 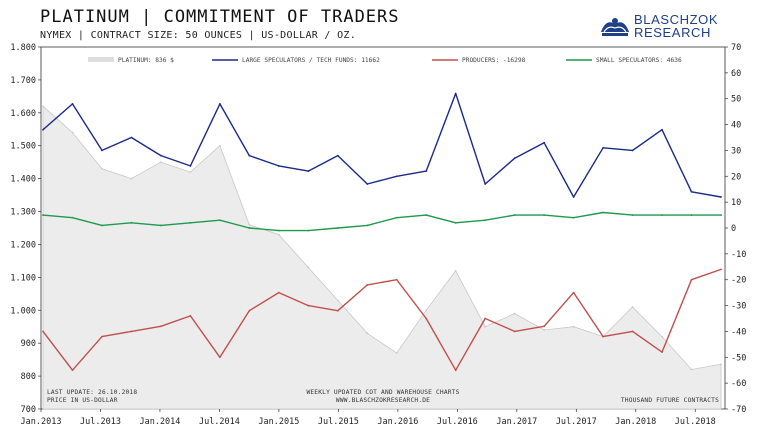 What do you see at coordinates (676, 19) in the screenshot?
I see `logo-line-1: BLASCHZOK` at bounding box center [676, 19].